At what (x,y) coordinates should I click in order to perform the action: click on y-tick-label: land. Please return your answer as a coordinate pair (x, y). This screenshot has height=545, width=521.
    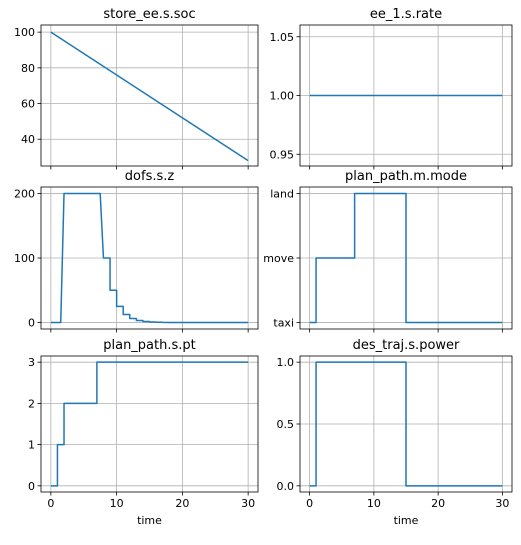
    Looking at the image, I should click on (282, 193).